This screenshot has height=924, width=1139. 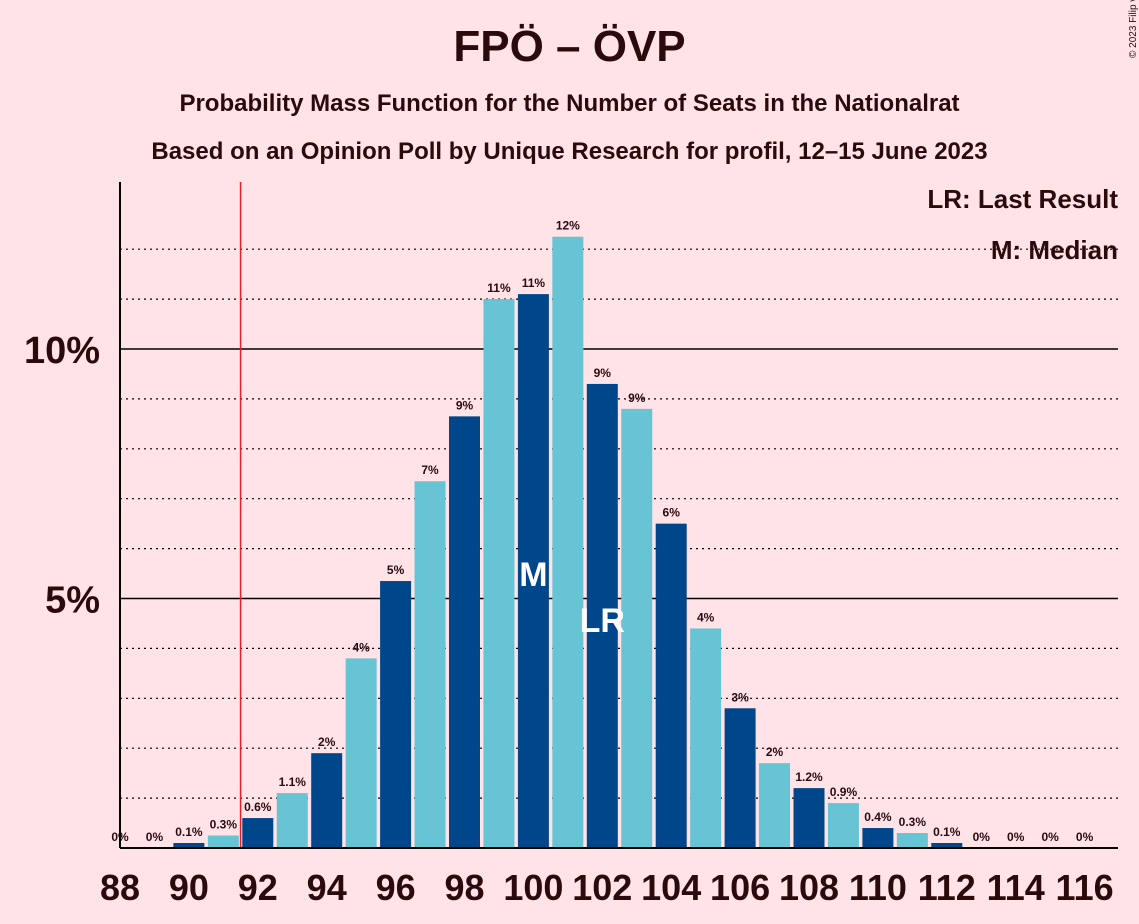 What do you see at coordinates (947, 887) in the screenshot?
I see `x-tick-label: 112` at bounding box center [947, 887].